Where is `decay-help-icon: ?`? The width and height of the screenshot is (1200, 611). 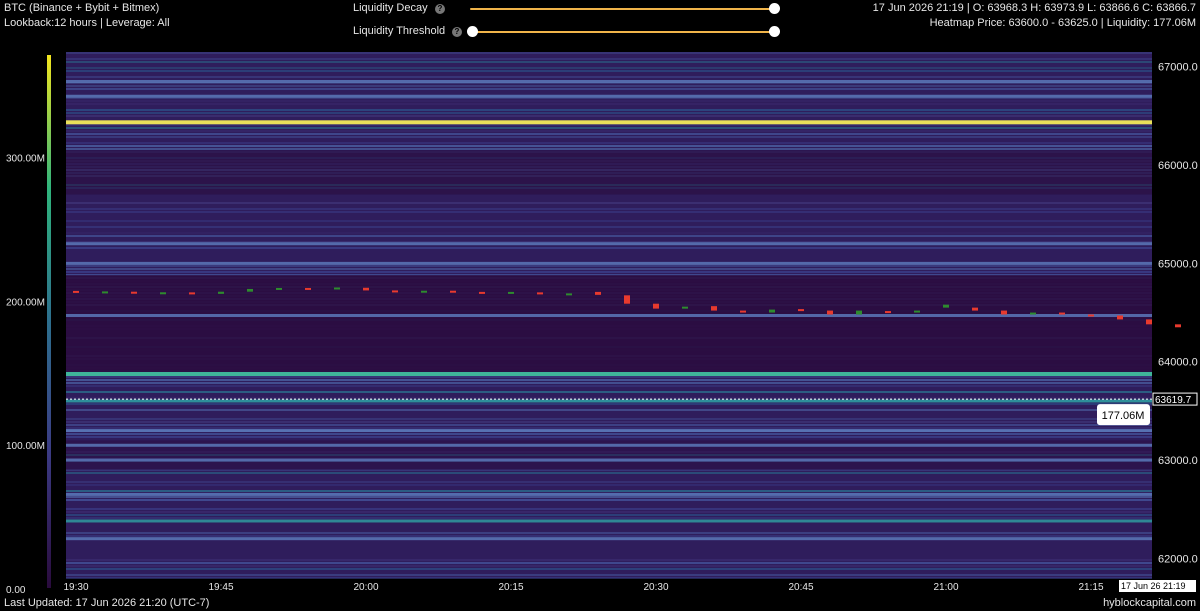 decay-help-icon: ? is located at coordinates (440, 9).